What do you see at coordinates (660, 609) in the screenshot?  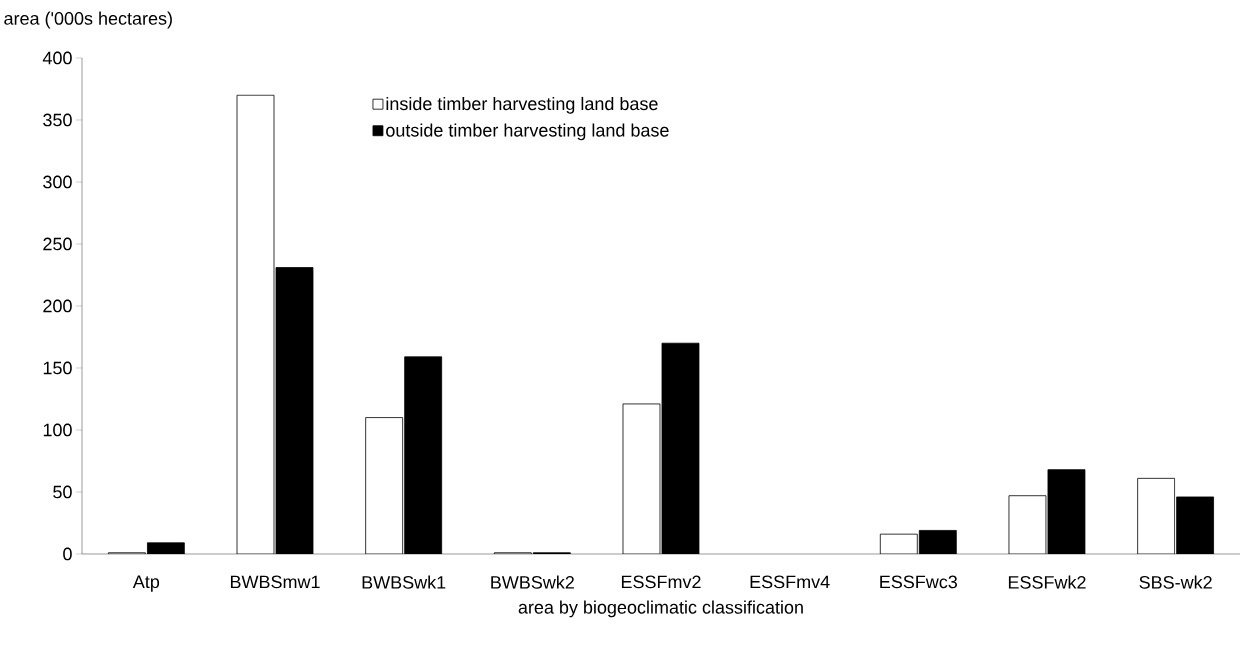 I see `x-axis-title: area by biogeoclimatic classification` at bounding box center [660, 609].